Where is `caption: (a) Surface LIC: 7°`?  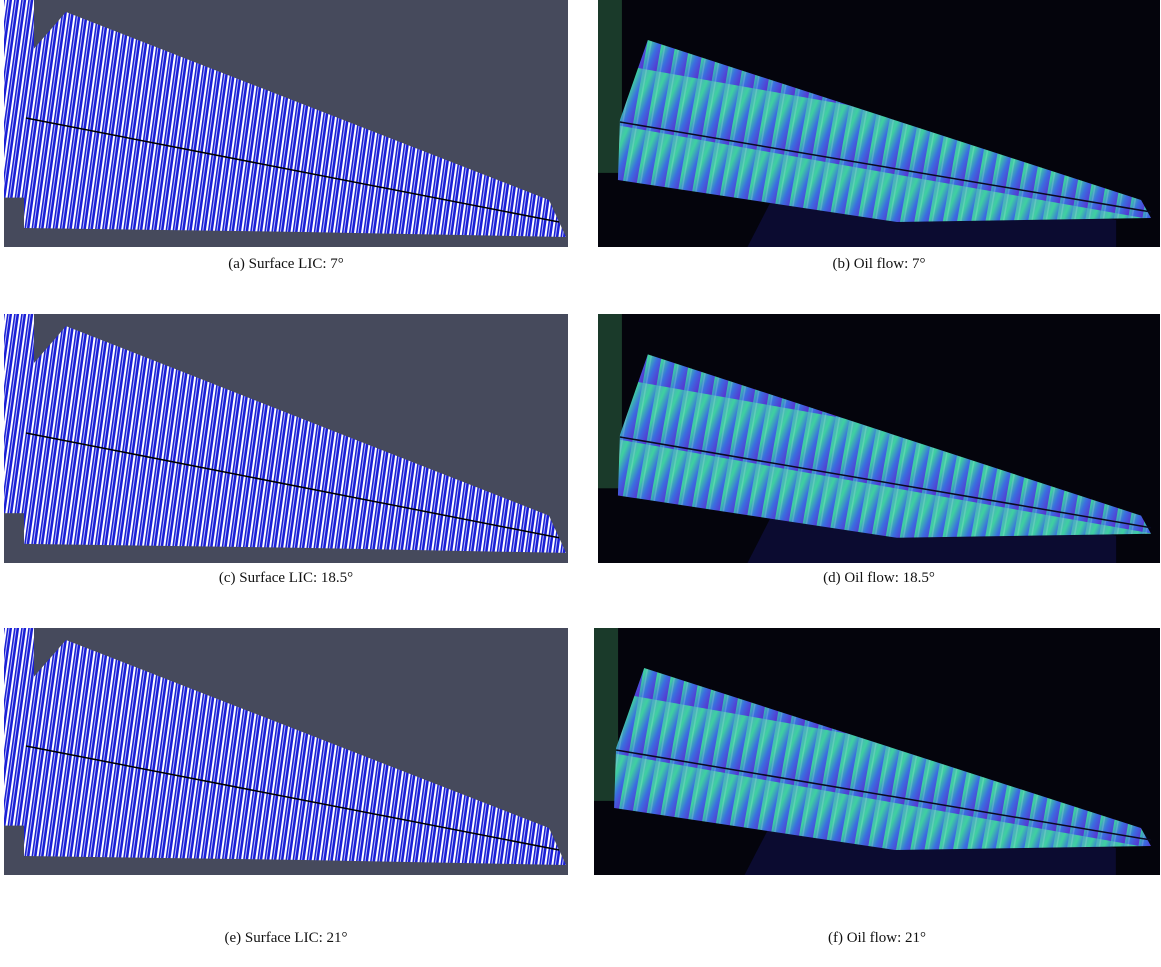
caption: (a) Surface LIC: 7° is located at coordinates (286, 264).